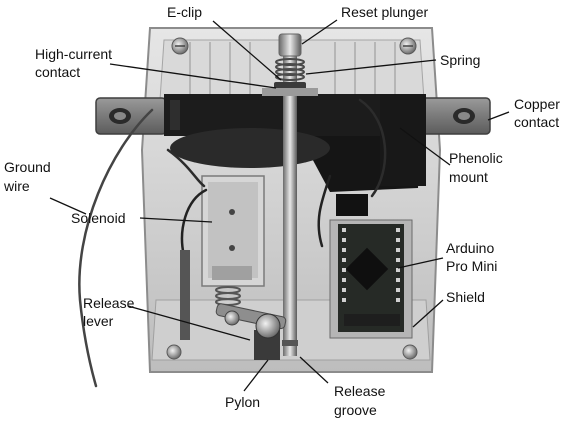 The height and width of the screenshot is (433, 572). Describe the element at coordinates (98, 218) in the screenshot. I see `label-solenoid: Solenoid` at that location.